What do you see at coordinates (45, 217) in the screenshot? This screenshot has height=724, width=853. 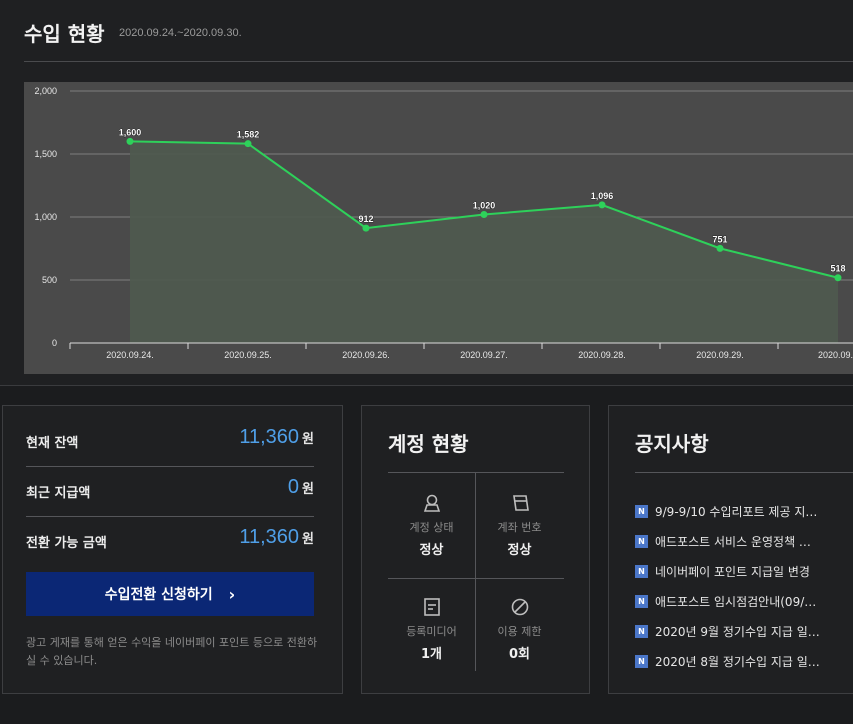 I see `y-tick-label: 1,000` at bounding box center [45, 217].